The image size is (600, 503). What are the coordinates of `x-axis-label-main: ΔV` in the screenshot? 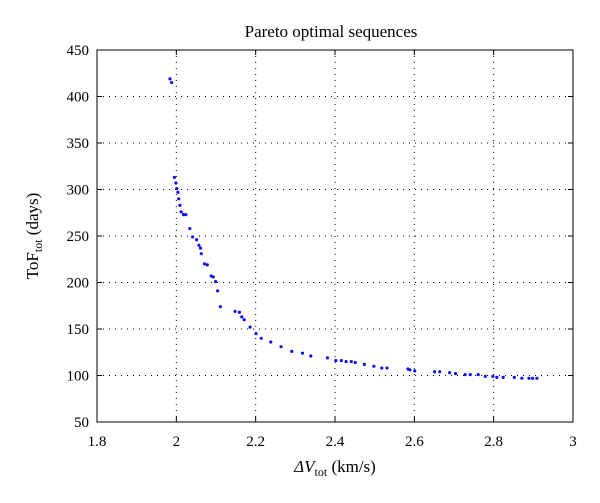 It's located at (305, 466).